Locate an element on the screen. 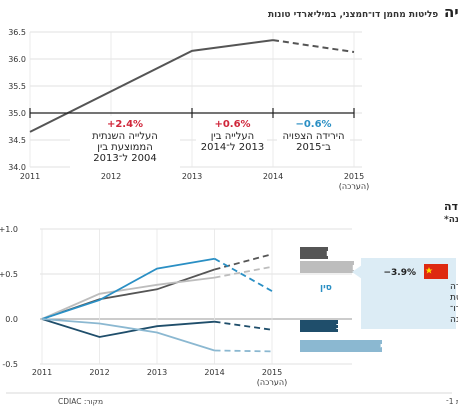  bottom-x-tick-label: 2014 is located at coordinates (214, 372).